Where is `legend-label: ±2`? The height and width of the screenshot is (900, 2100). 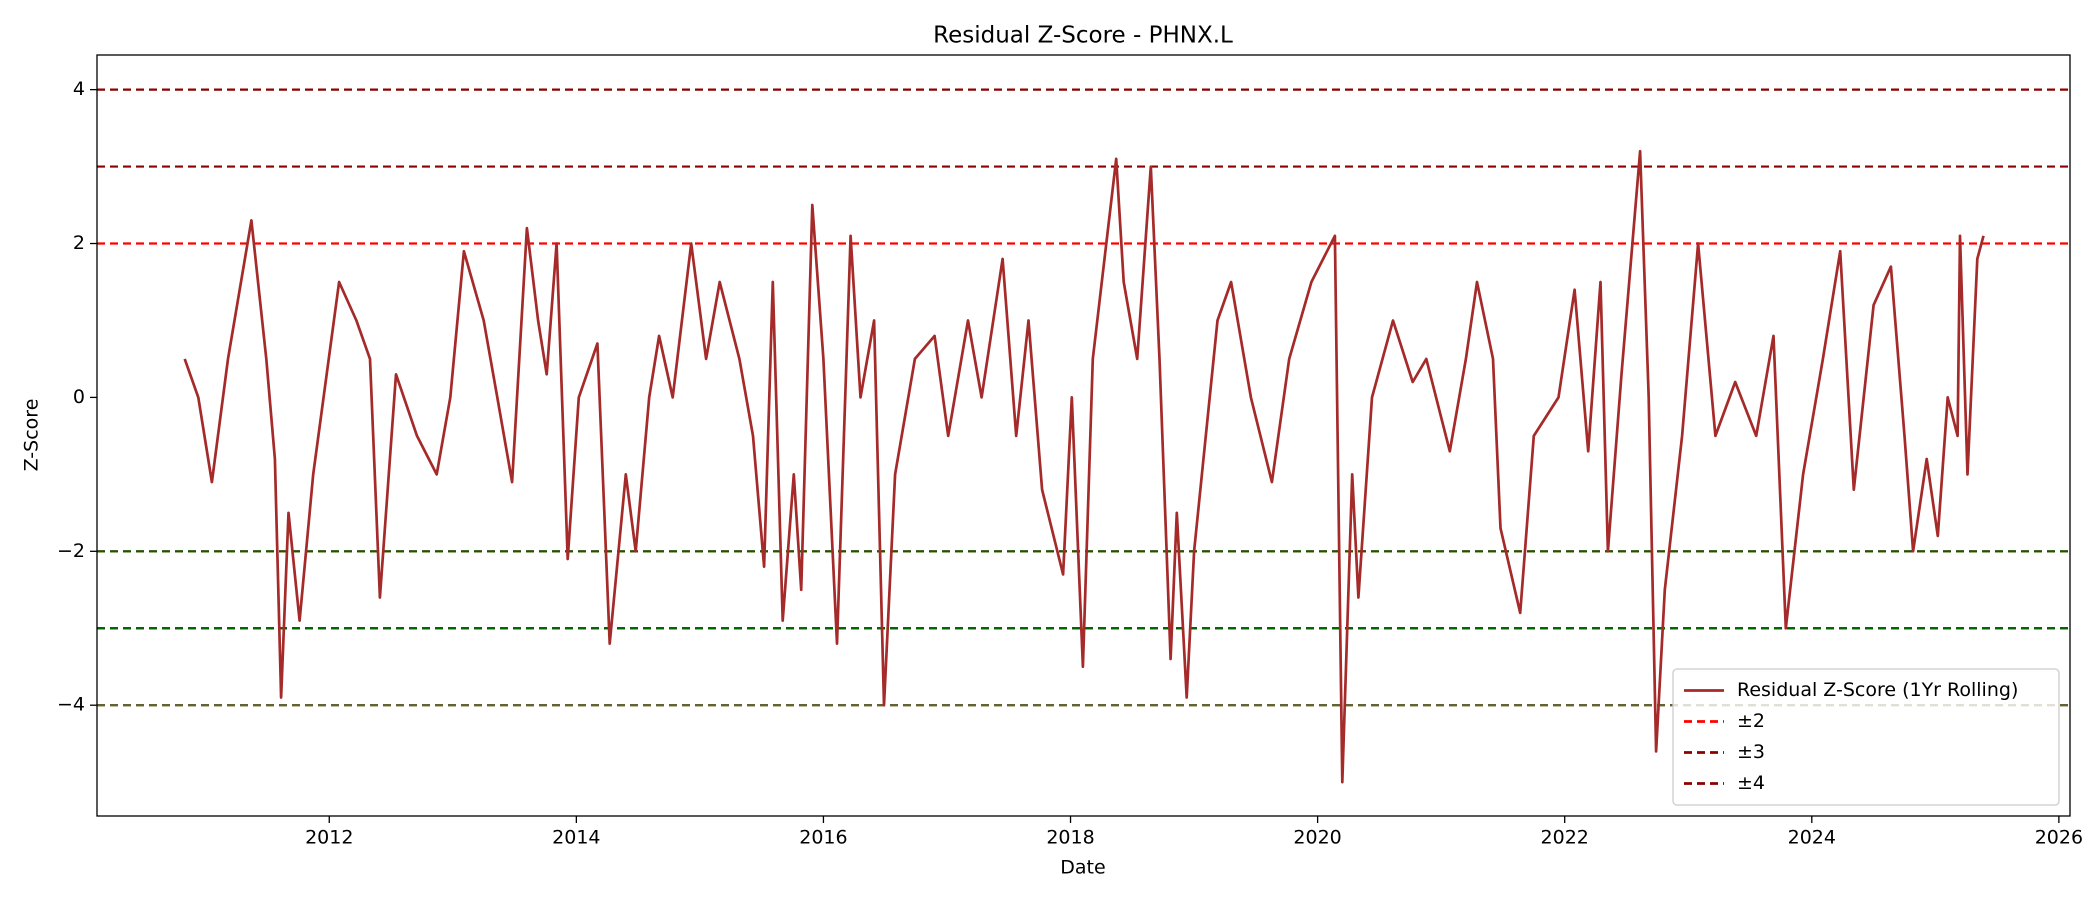 legend-label: ±2 is located at coordinates (1751, 721).